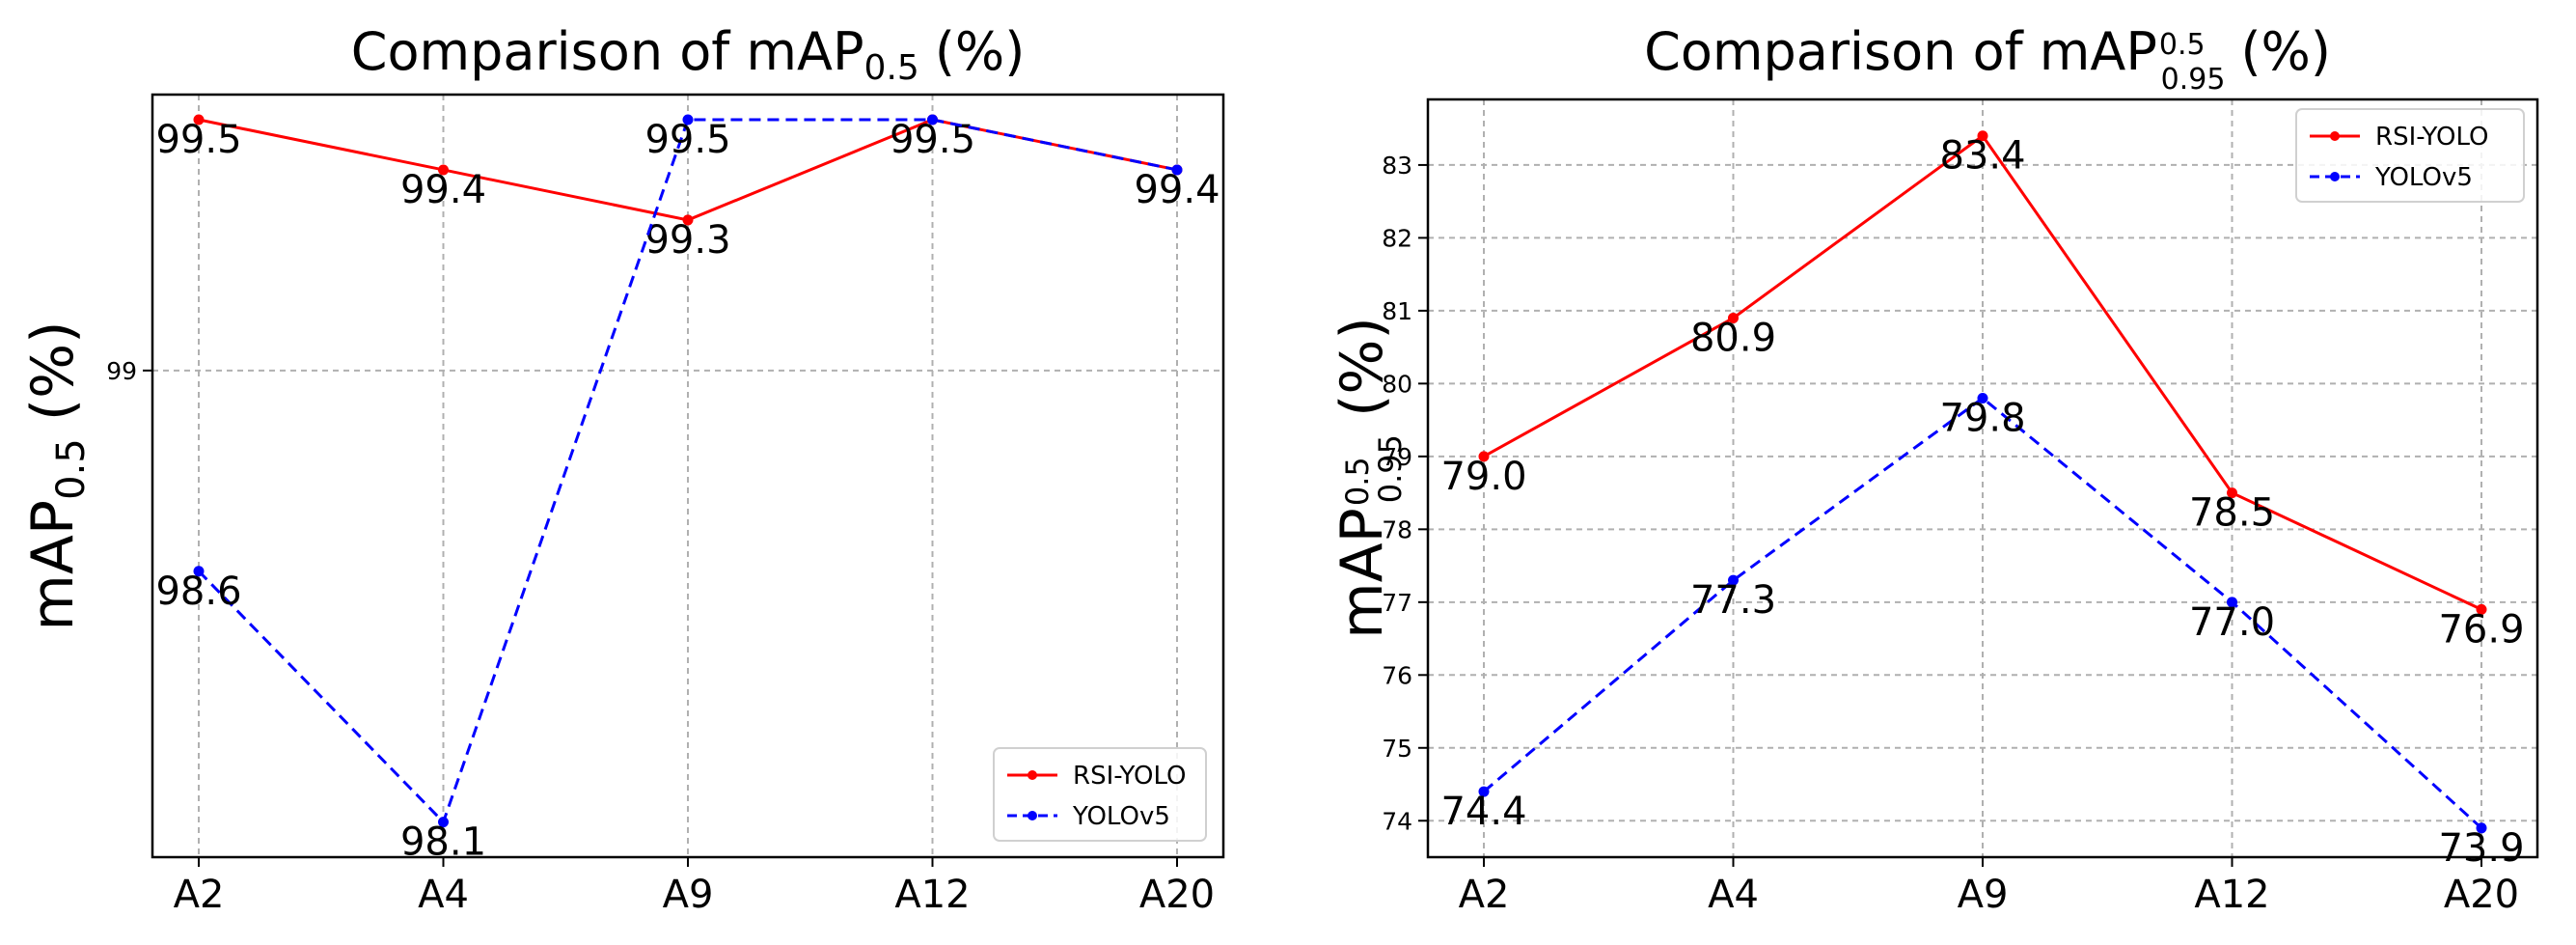  Describe the element at coordinates (1733, 338) in the screenshot. I see `data-label-rsi-yolo-a4: 80.9` at that location.